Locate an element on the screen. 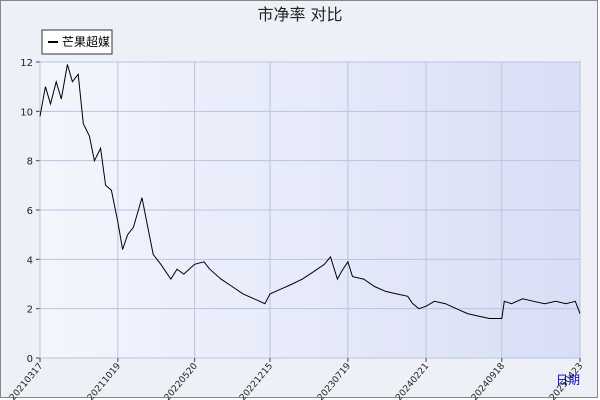  y-tick-label: 2 is located at coordinates (30, 310).